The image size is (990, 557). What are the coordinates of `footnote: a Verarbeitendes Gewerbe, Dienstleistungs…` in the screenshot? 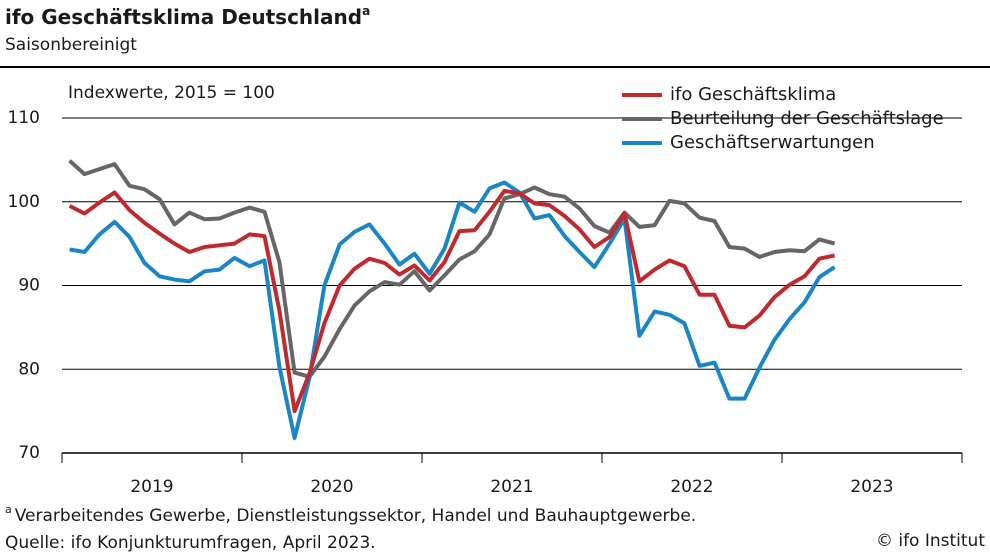 It's located at (350, 514).